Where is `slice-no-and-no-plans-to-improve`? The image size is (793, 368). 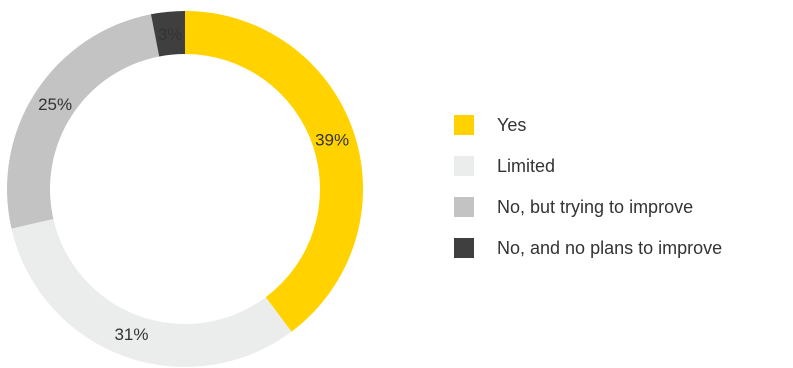
slice-no-and-no-plans-to-improve is located at coordinates (167, 34).